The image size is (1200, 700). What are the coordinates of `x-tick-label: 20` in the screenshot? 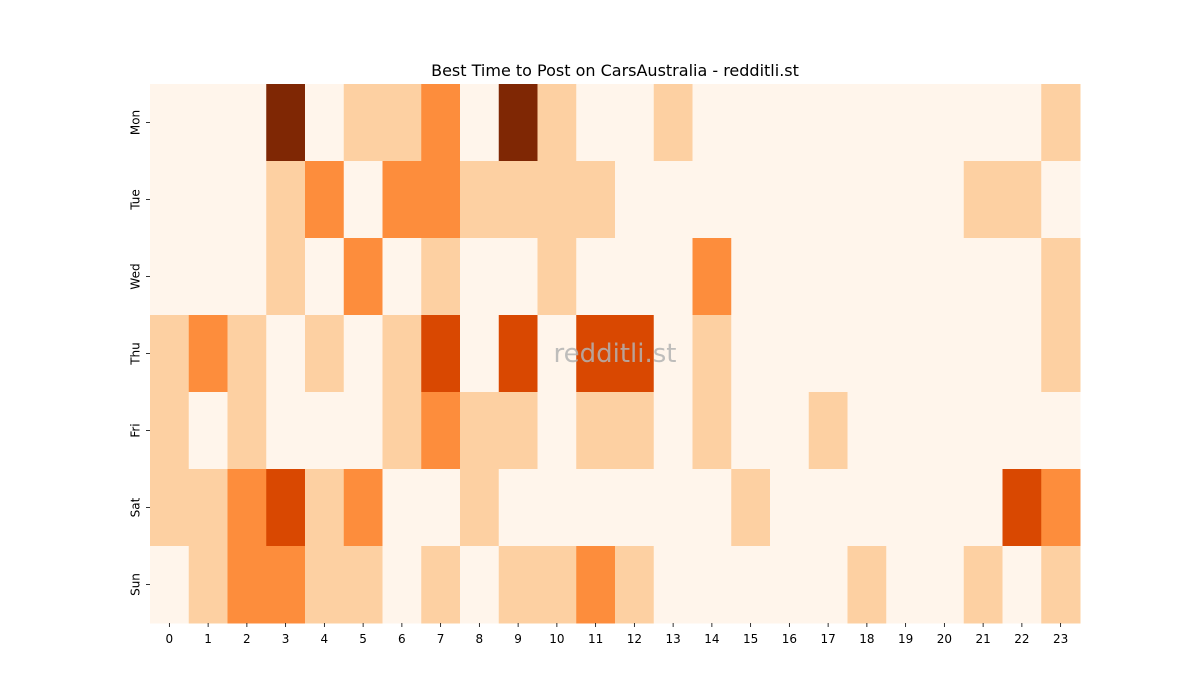 It's located at (944, 639).